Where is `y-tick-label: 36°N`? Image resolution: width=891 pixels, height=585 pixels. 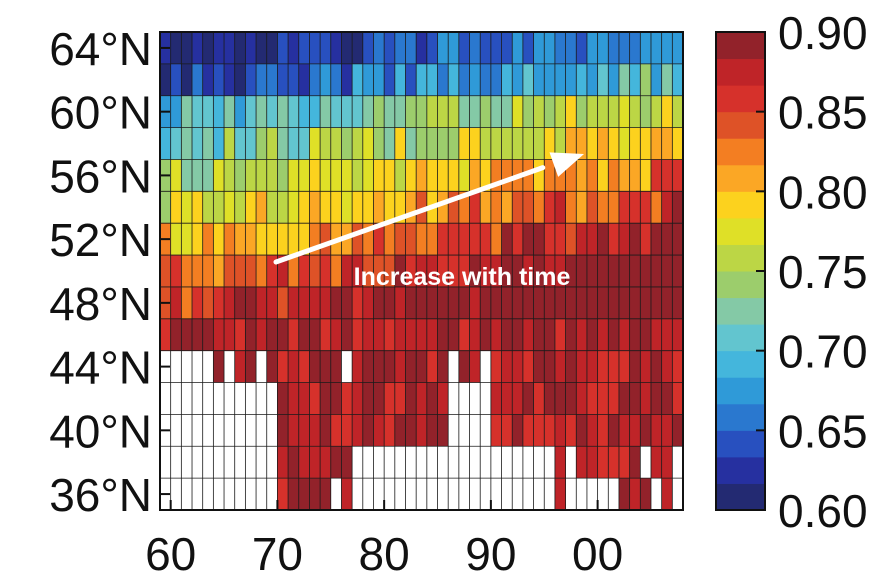
y-tick-label: 36°N is located at coordinates (100, 495).